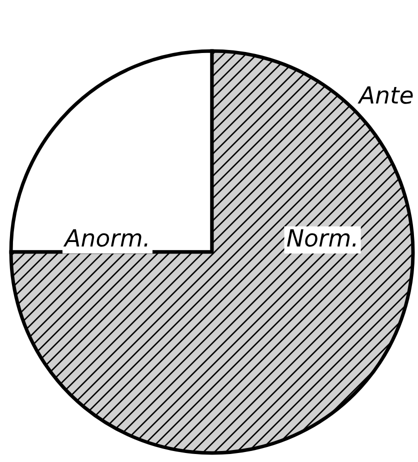 Image resolution: width=418 pixels, height=462 pixels. Describe the element at coordinates (105, 238) in the screenshot. I see `slice-label: Anorm.` at that location.